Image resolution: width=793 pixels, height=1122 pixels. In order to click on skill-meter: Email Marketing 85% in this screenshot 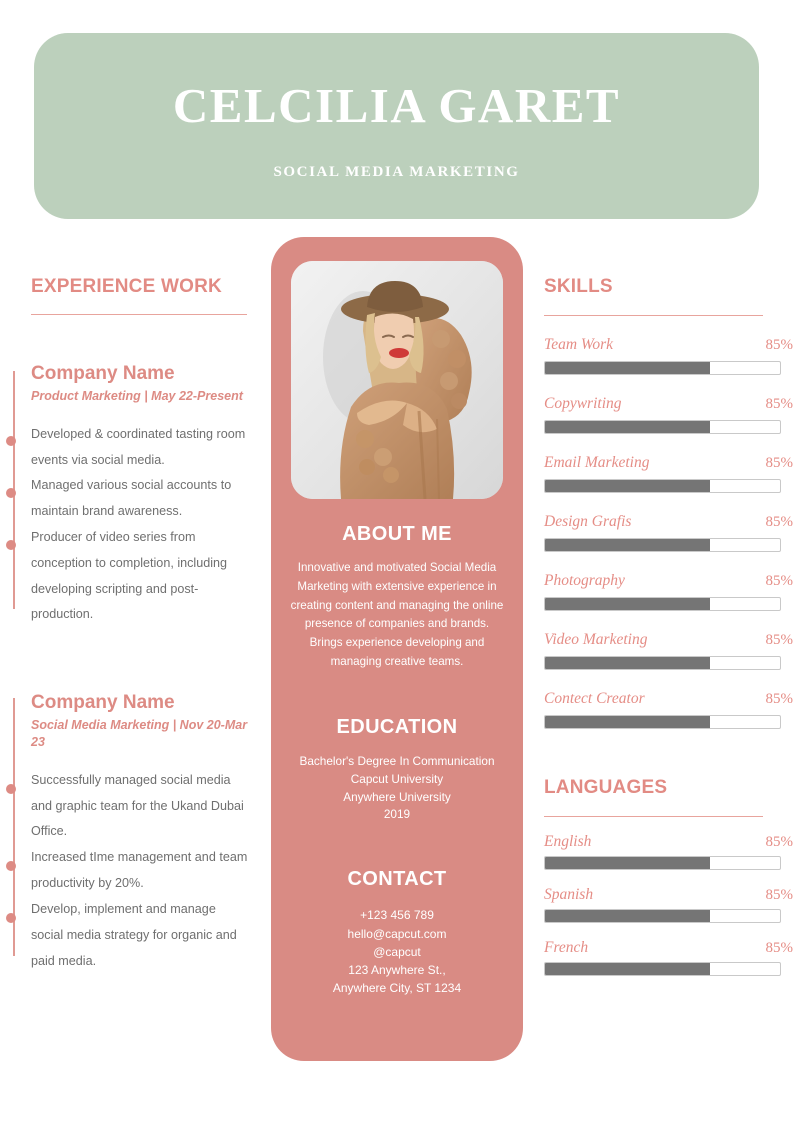, I will do `click(668, 473)`.